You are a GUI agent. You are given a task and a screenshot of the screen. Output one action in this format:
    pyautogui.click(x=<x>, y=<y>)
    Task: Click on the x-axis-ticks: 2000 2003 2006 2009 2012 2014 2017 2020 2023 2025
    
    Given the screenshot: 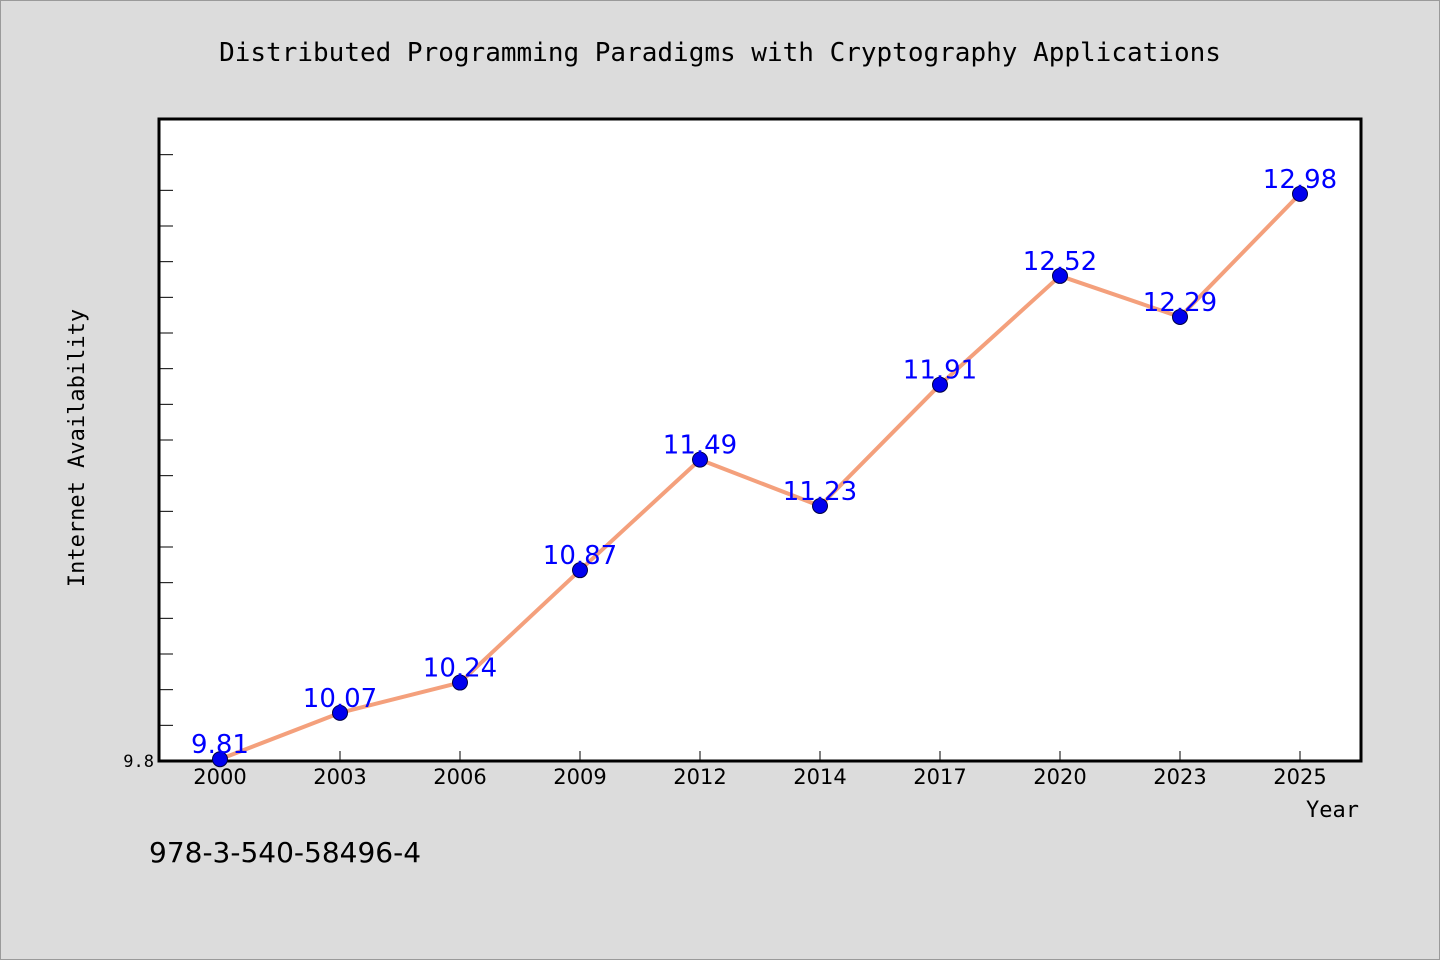 What is the action you would take?
    pyautogui.click(x=760, y=770)
    